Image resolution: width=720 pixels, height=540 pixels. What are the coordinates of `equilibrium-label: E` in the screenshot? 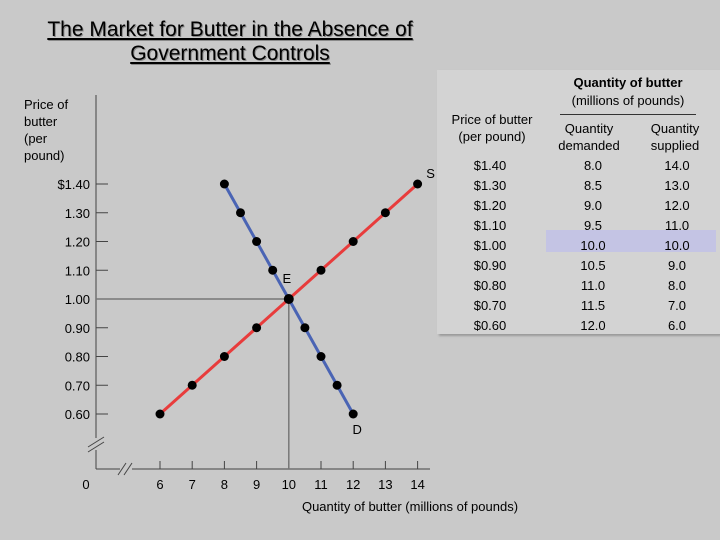 It's located at (286, 278).